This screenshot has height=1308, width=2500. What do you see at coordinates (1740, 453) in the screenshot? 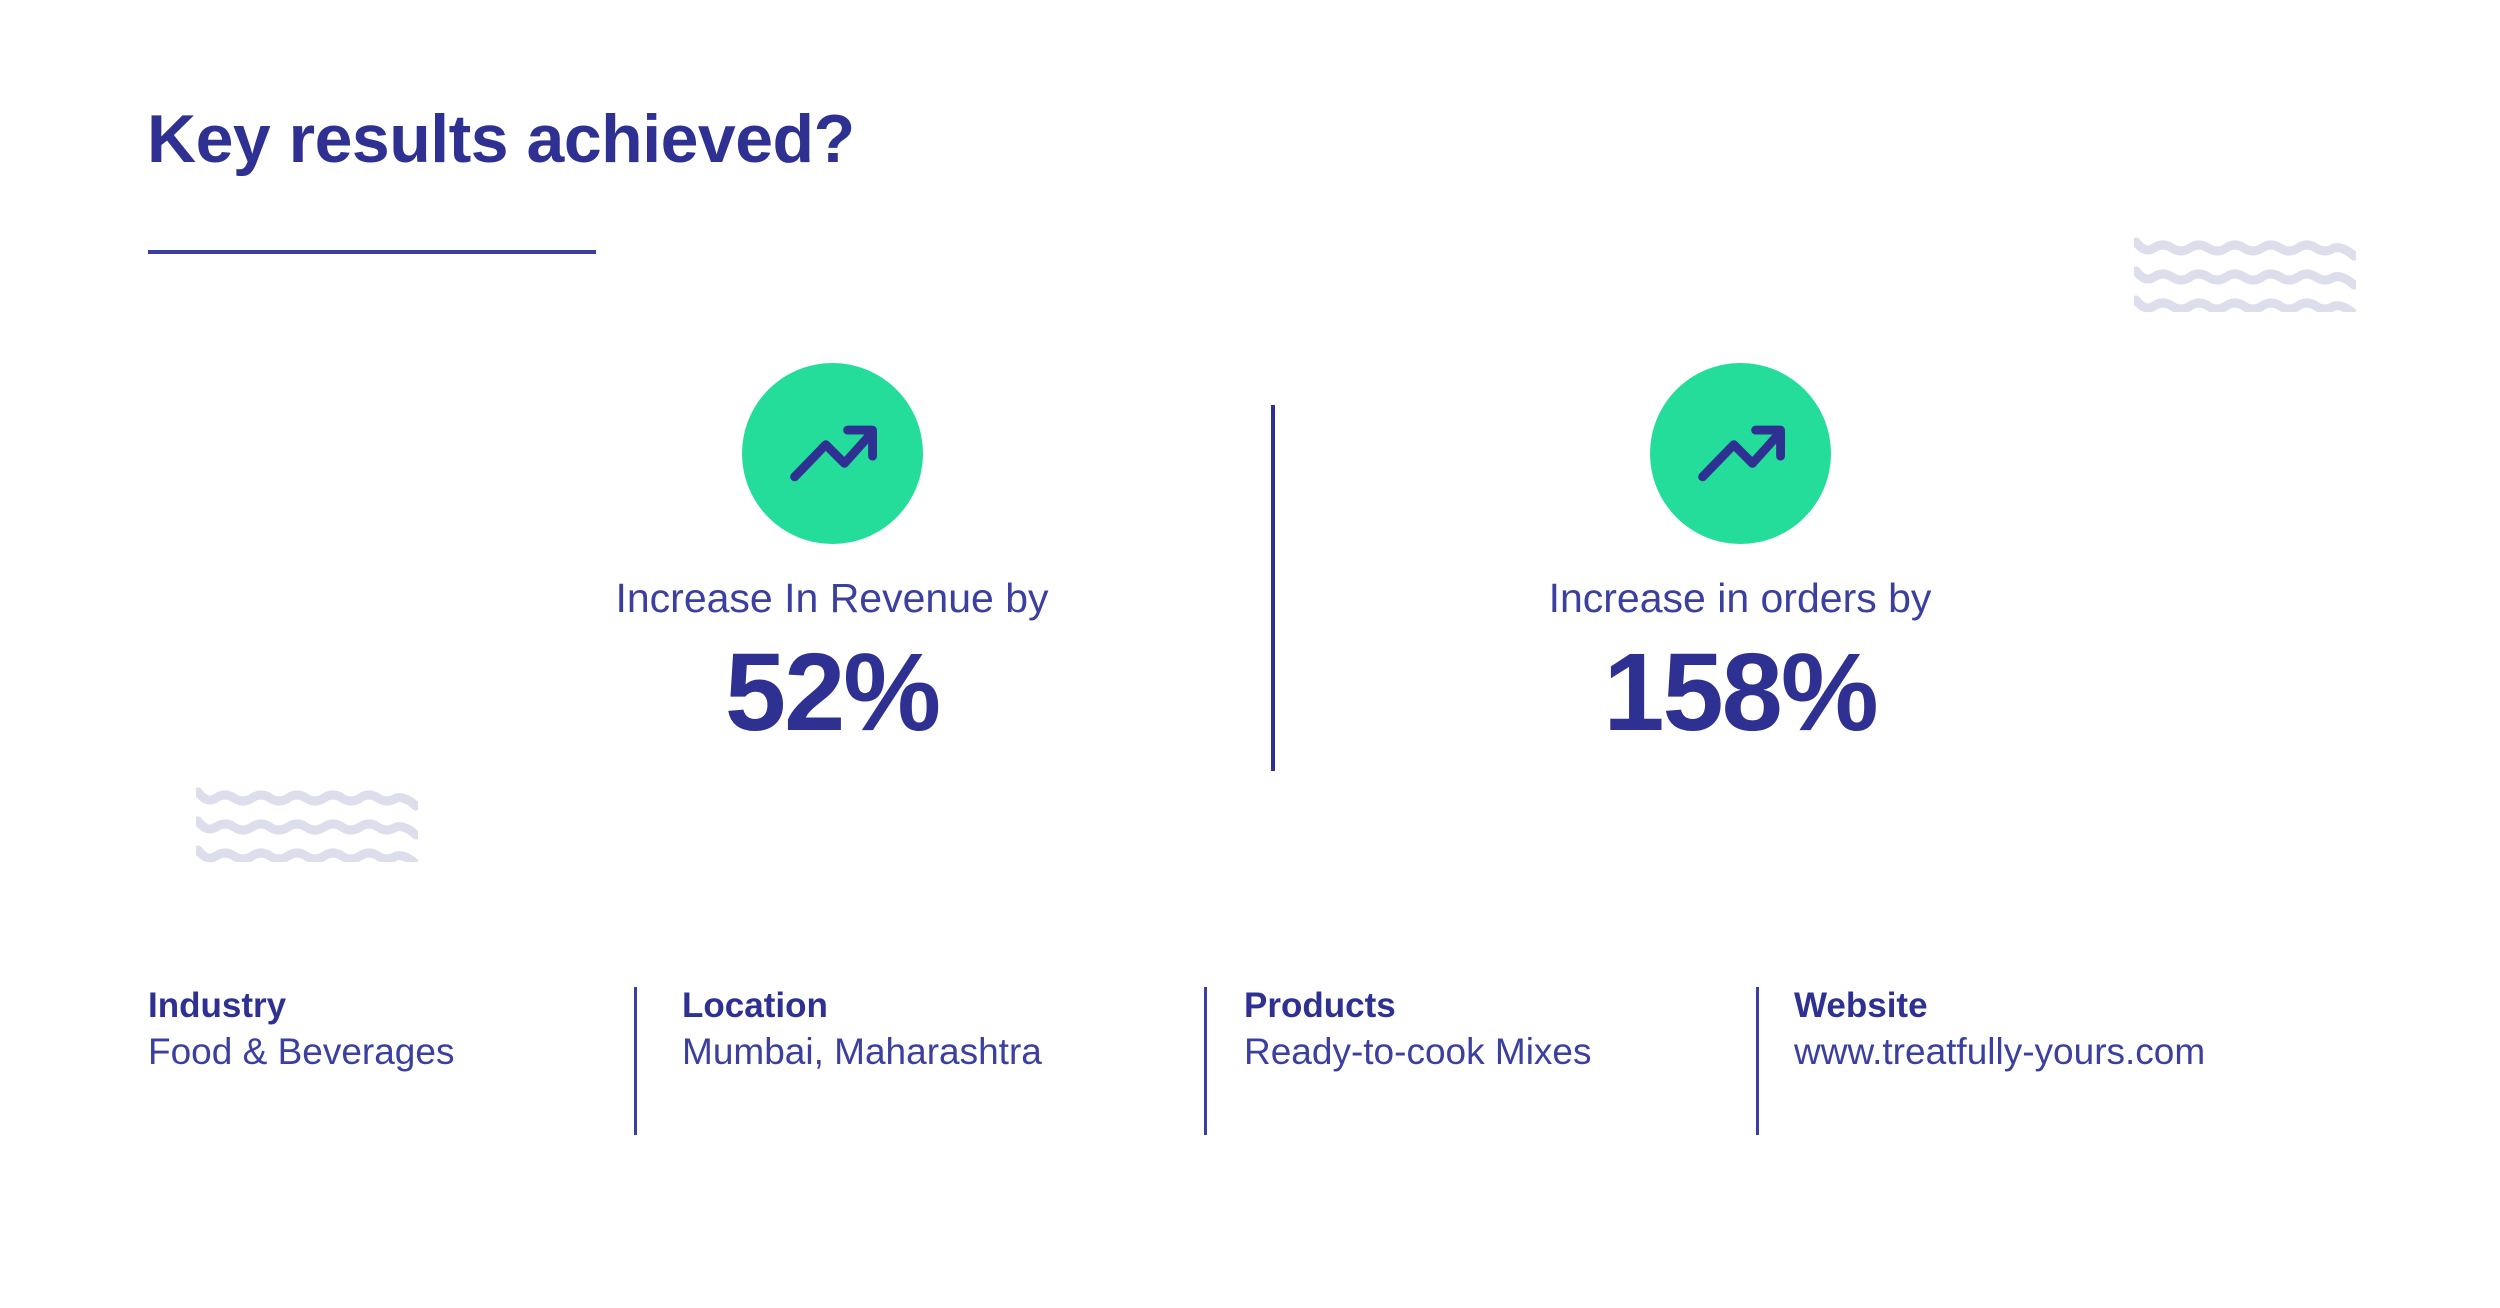
I see `trending-up-arrow-icon-orders-badge` at bounding box center [1740, 453].